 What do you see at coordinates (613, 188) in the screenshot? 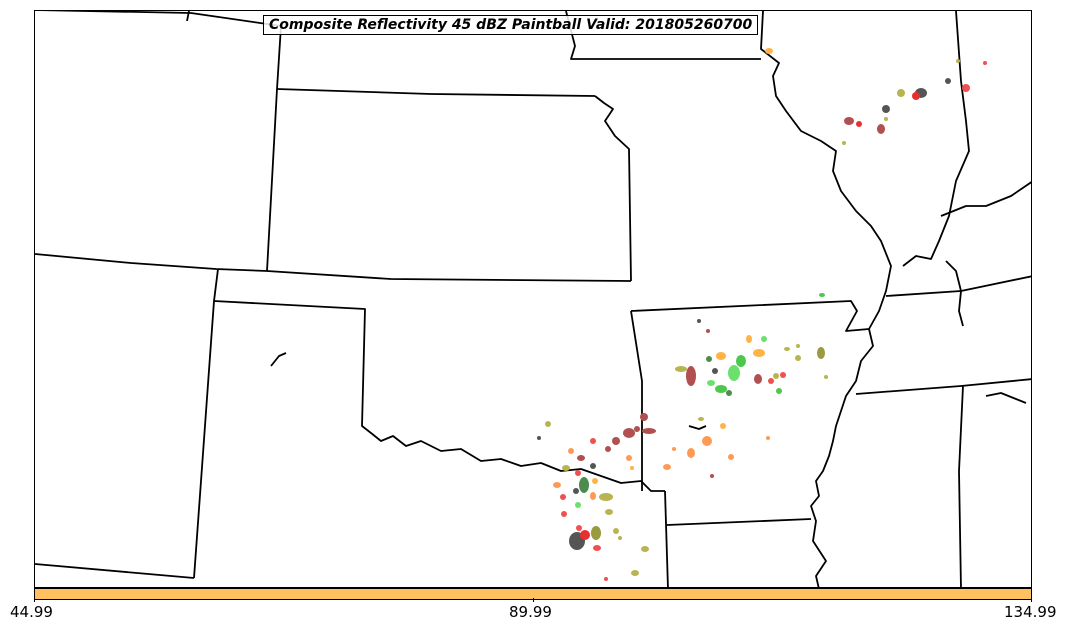
I see `state-border-mo-river` at bounding box center [613, 188].